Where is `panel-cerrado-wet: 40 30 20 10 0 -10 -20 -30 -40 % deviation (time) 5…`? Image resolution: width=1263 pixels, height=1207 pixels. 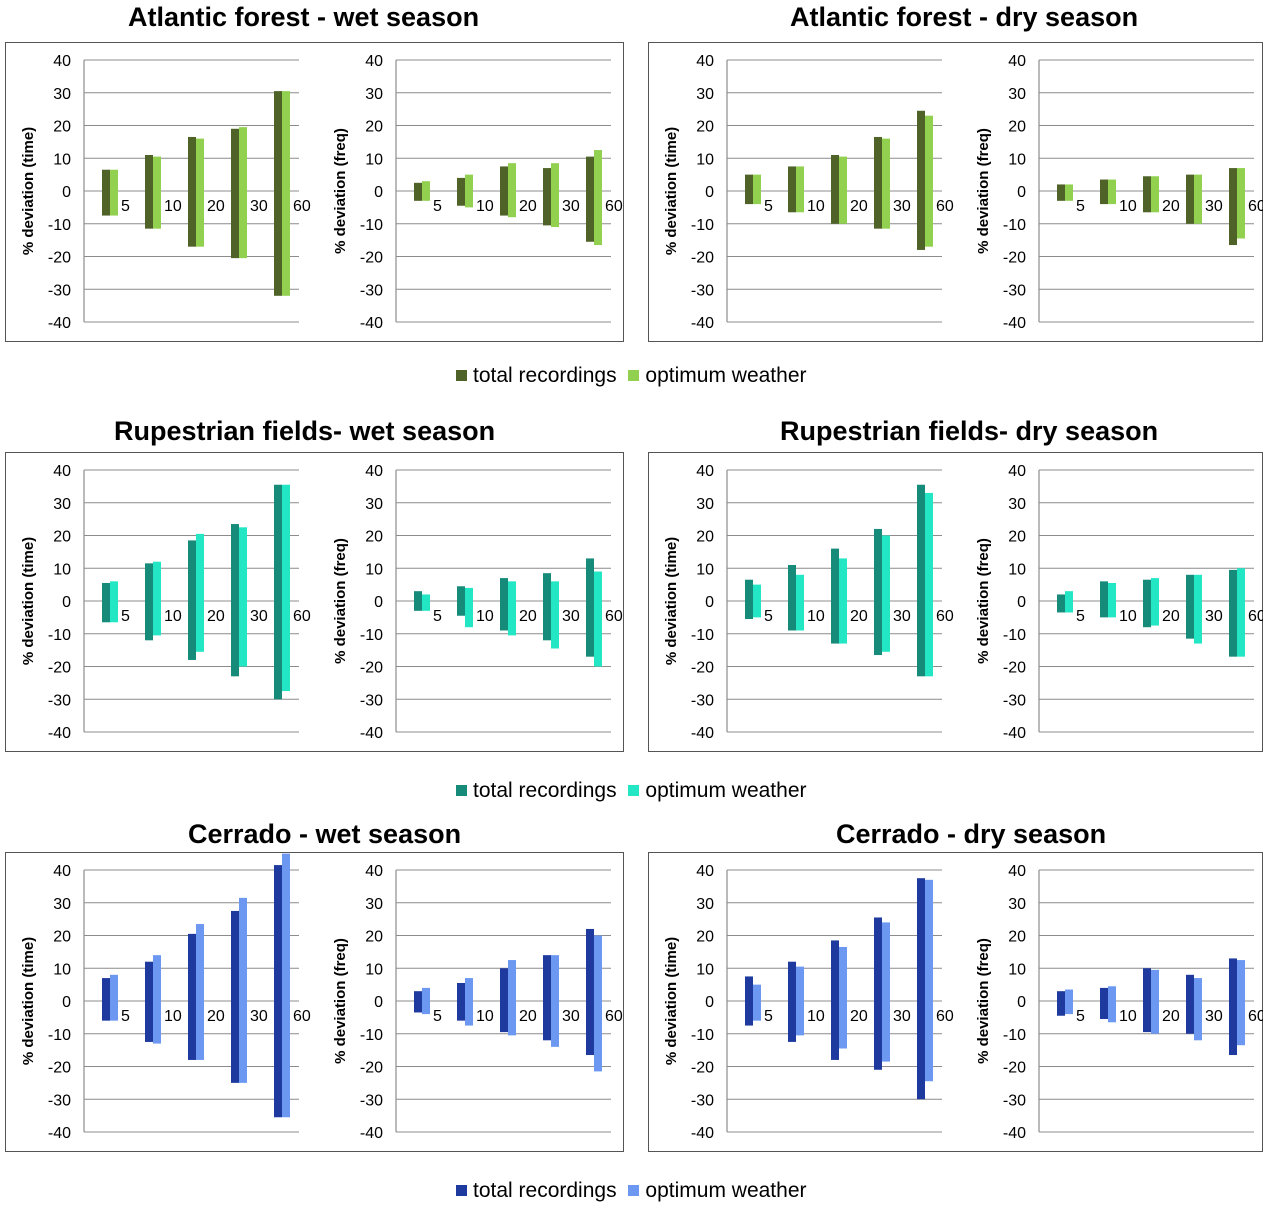 panel-cerrado-wet: 40 30 20 10 0 -10 -20 -30 -40 % deviation (time) 5… is located at coordinates (314, 1002).